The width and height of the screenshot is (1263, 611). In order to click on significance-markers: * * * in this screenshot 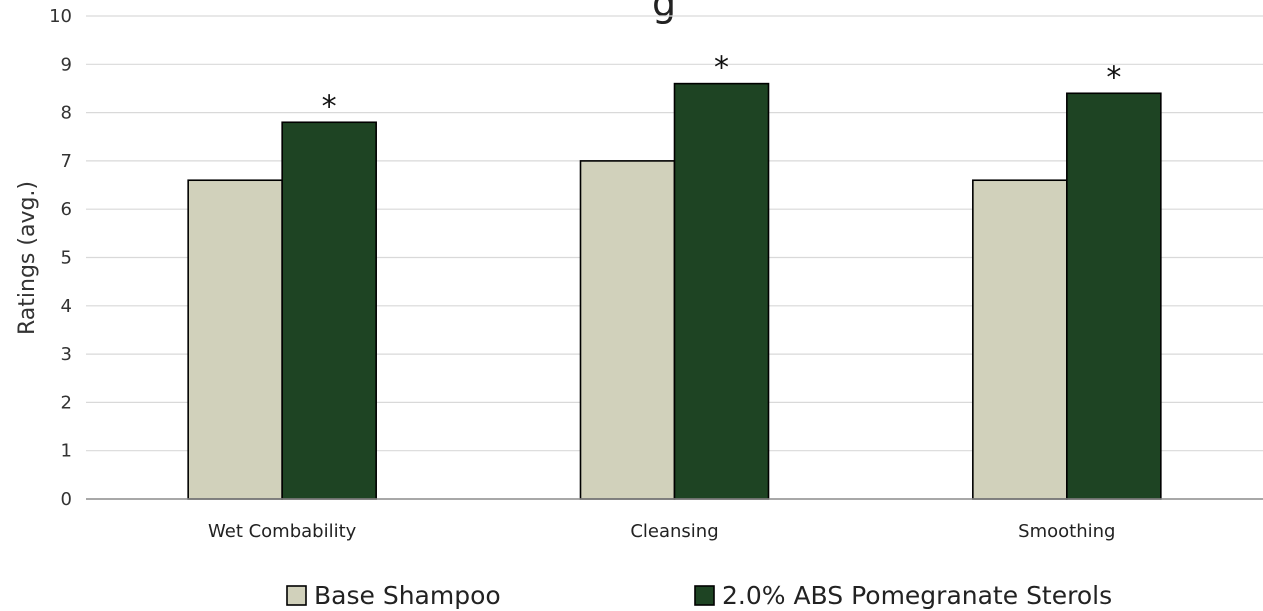, I will do `click(722, 88)`.